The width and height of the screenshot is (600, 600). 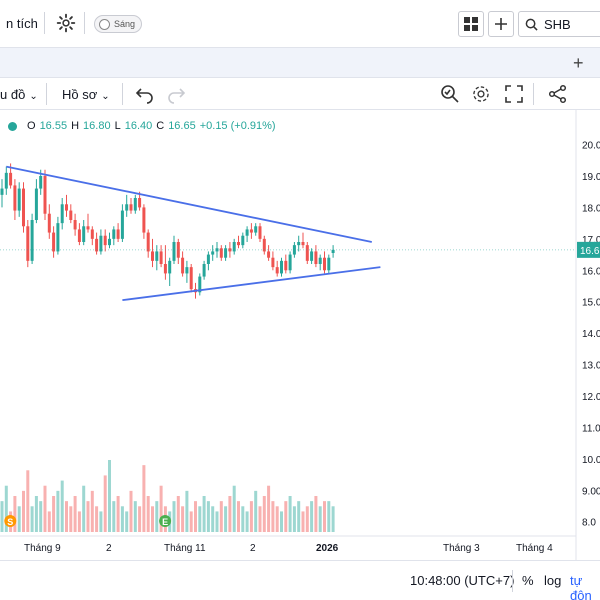 What do you see at coordinates (176, 94) in the screenshot?
I see `redo-icon` at bounding box center [176, 94].